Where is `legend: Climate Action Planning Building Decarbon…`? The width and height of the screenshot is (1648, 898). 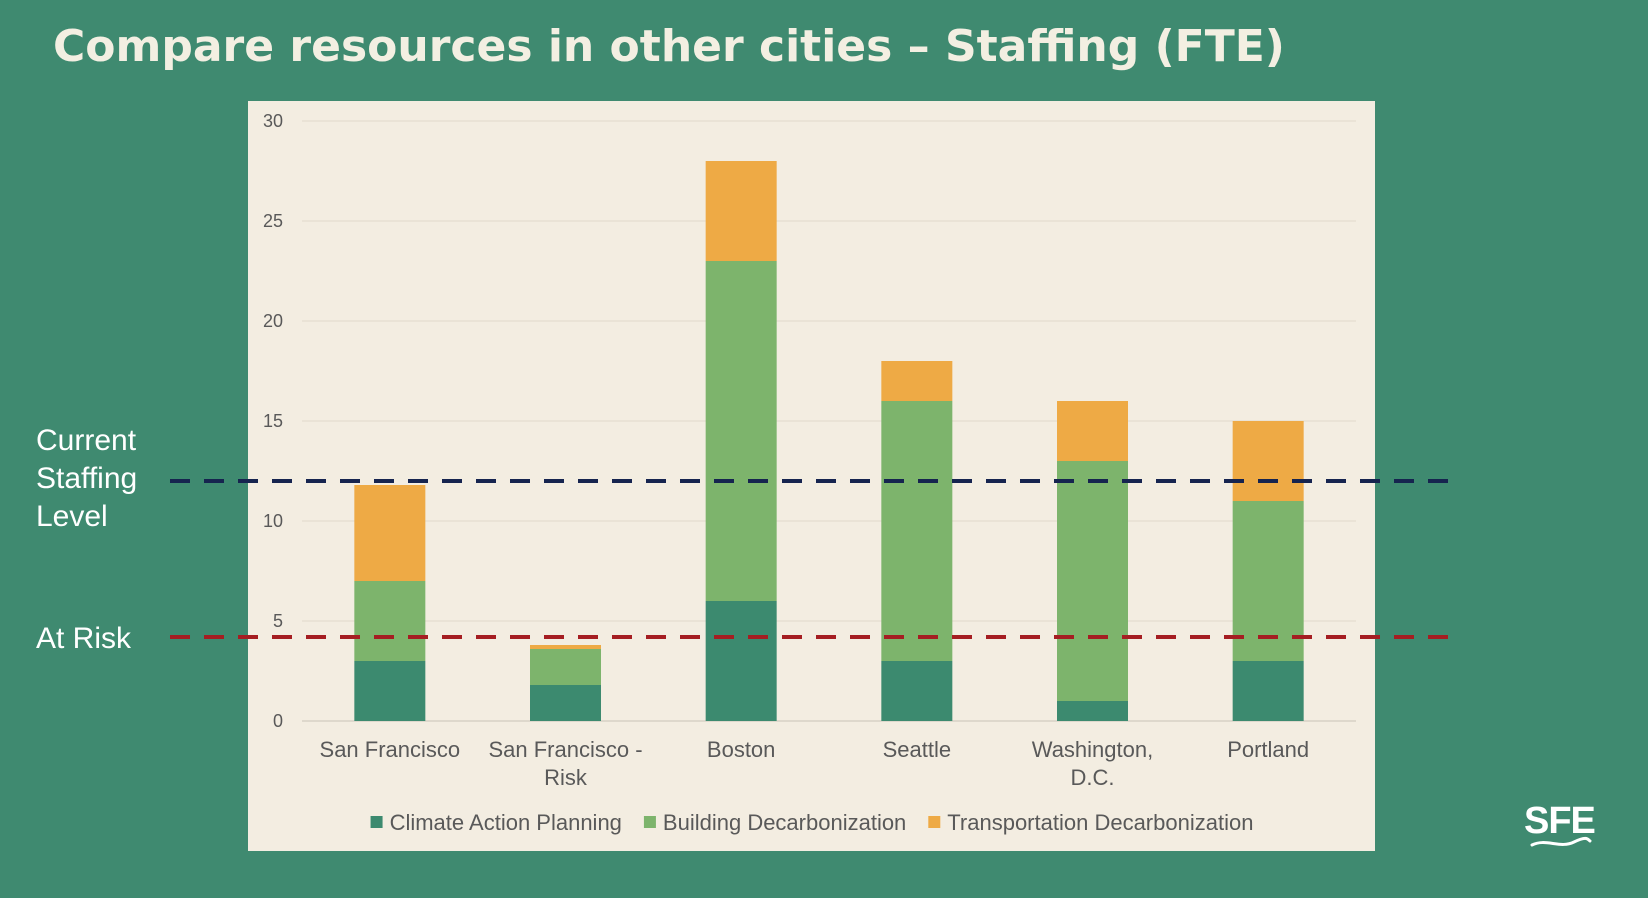 legend: Climate Action Planning Building Decarbon… is located at coordinates (811, 822).